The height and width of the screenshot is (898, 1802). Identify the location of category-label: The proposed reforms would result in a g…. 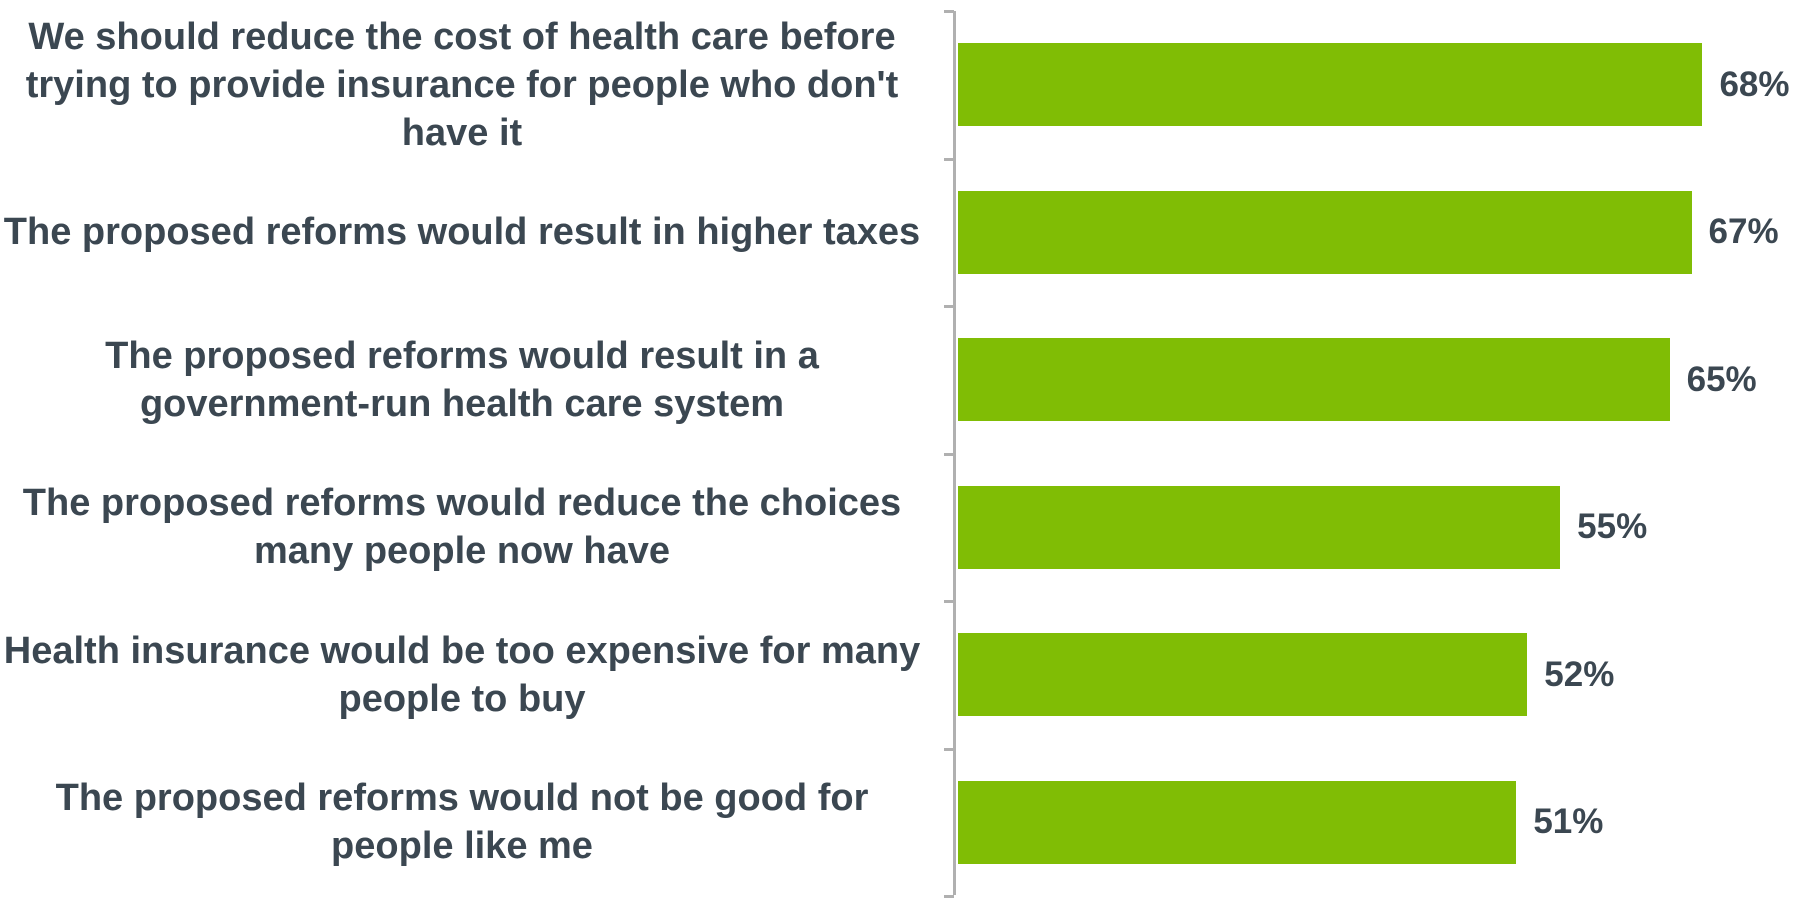
(462, 379).